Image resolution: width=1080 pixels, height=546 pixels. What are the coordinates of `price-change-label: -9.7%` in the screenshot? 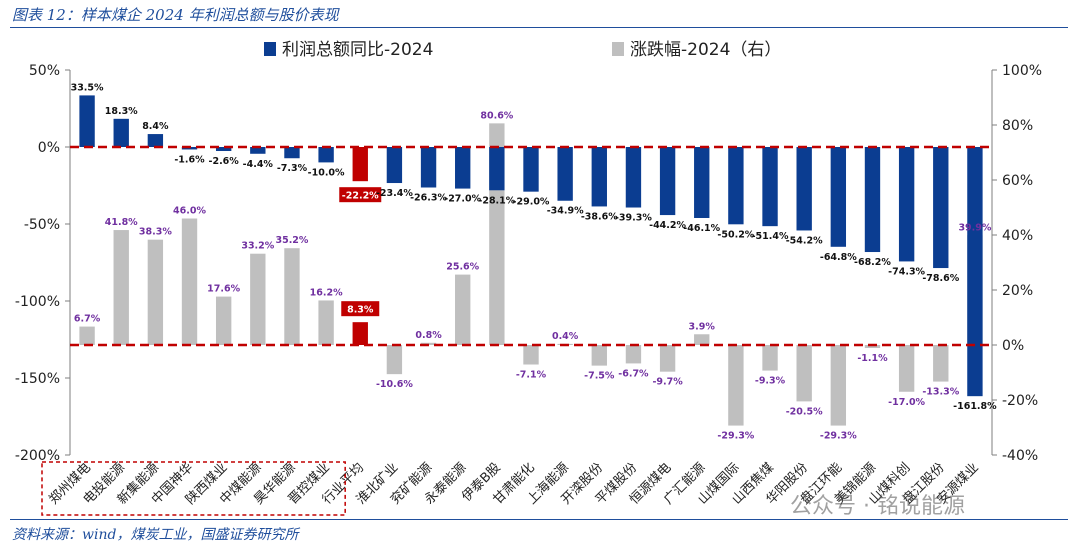 It's located at (667, 382).